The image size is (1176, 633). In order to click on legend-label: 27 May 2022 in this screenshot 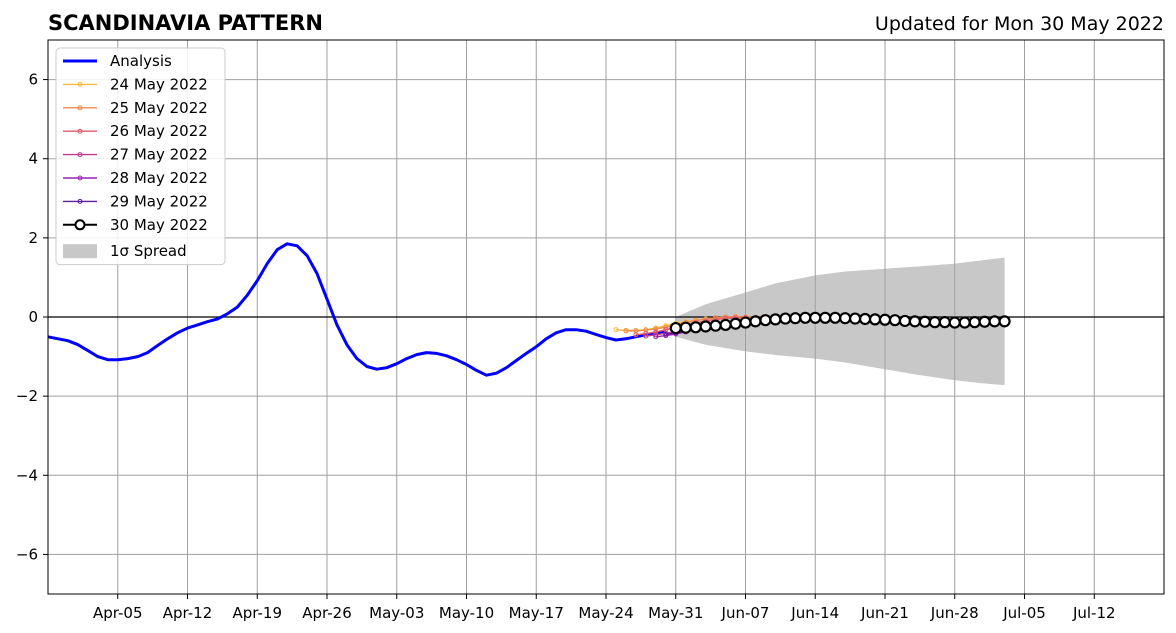, I will do `click(159, 155)`.